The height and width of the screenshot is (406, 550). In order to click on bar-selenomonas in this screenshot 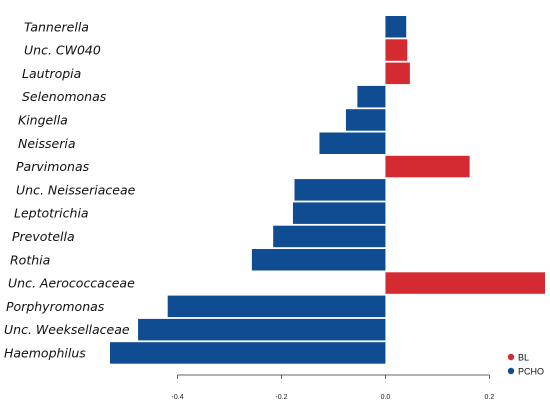, I will do `click(371, 96)`.